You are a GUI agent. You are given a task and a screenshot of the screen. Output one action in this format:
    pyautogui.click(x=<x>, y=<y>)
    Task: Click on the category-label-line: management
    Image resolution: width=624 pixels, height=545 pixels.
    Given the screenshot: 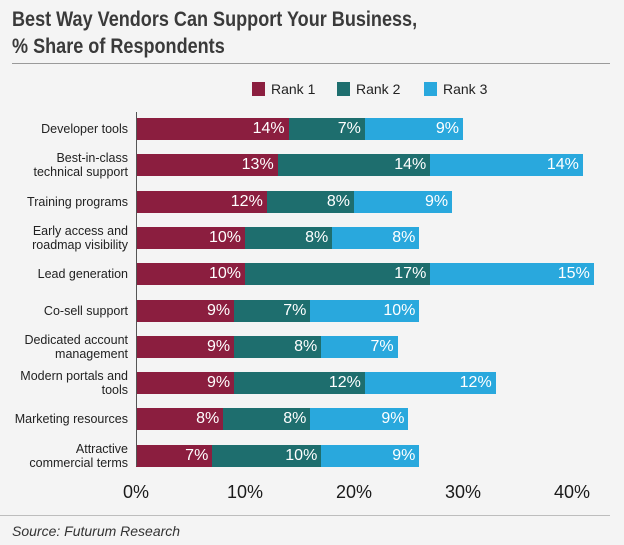 What is the action you would take?
    pyautogui.click(x=91, y=353)
    